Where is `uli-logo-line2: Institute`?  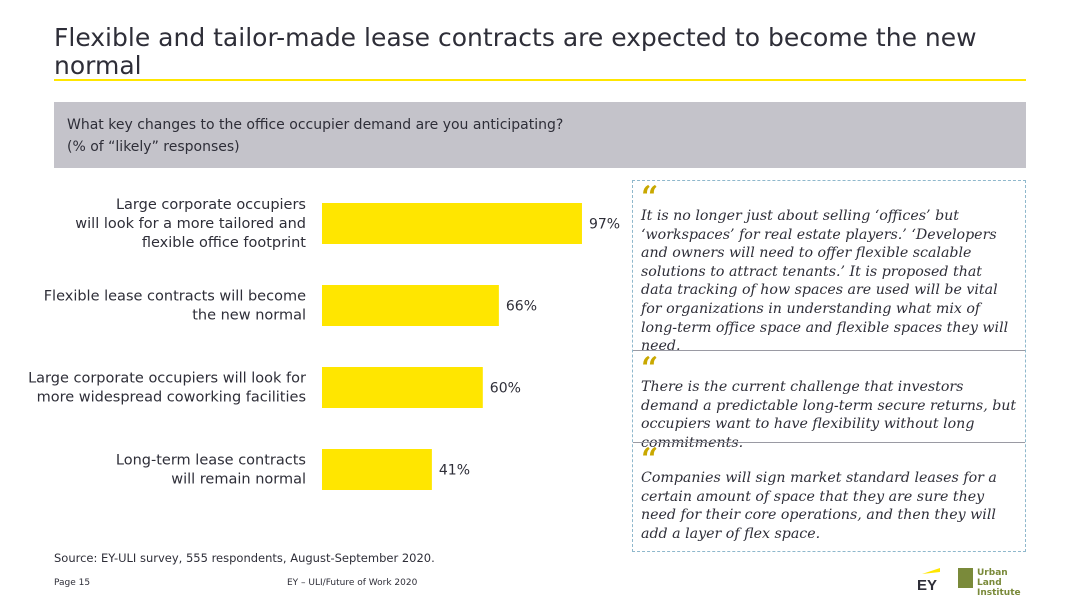 uli-logo-line2: Institute is located at coordinates (999, 593).